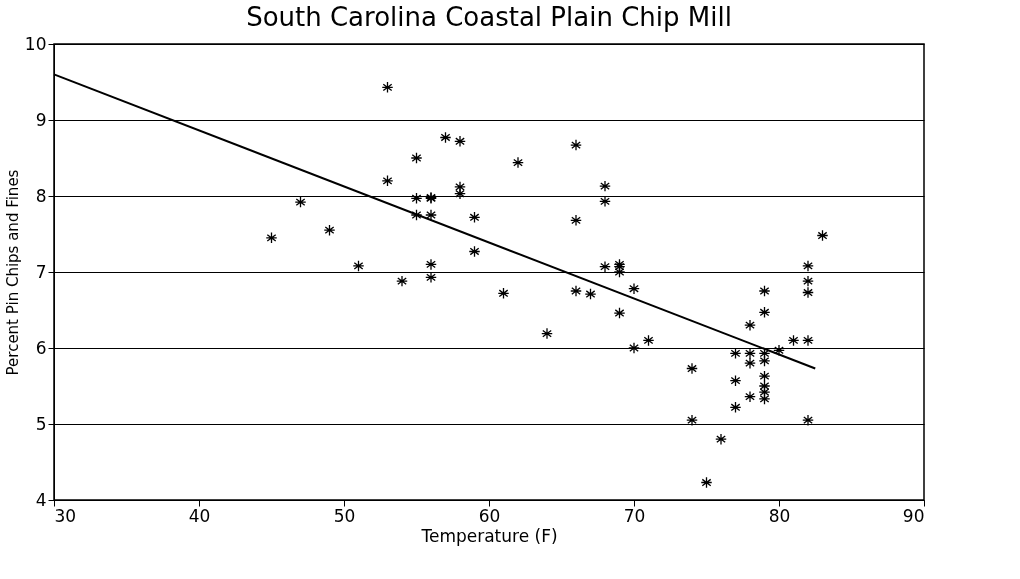 This screenshot has height=579, width=1020. What do you see at coordinates (489, 17) in the screenshot?
I see `chart-title: South Carolina Coastal Plain Chip Mill` at bounding box center [489, 17].